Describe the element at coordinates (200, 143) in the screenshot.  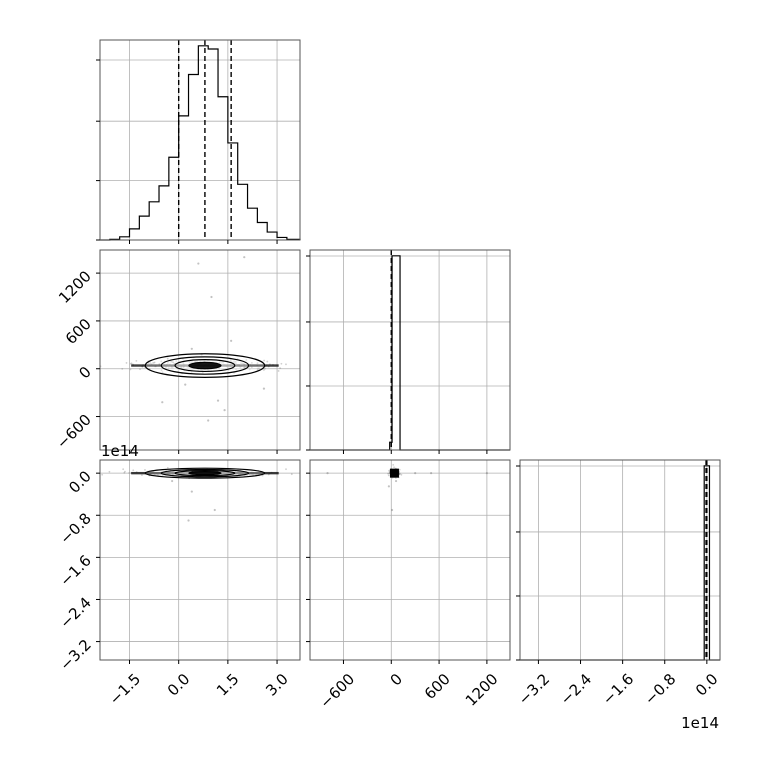
I see `histogram-p0` at that location.